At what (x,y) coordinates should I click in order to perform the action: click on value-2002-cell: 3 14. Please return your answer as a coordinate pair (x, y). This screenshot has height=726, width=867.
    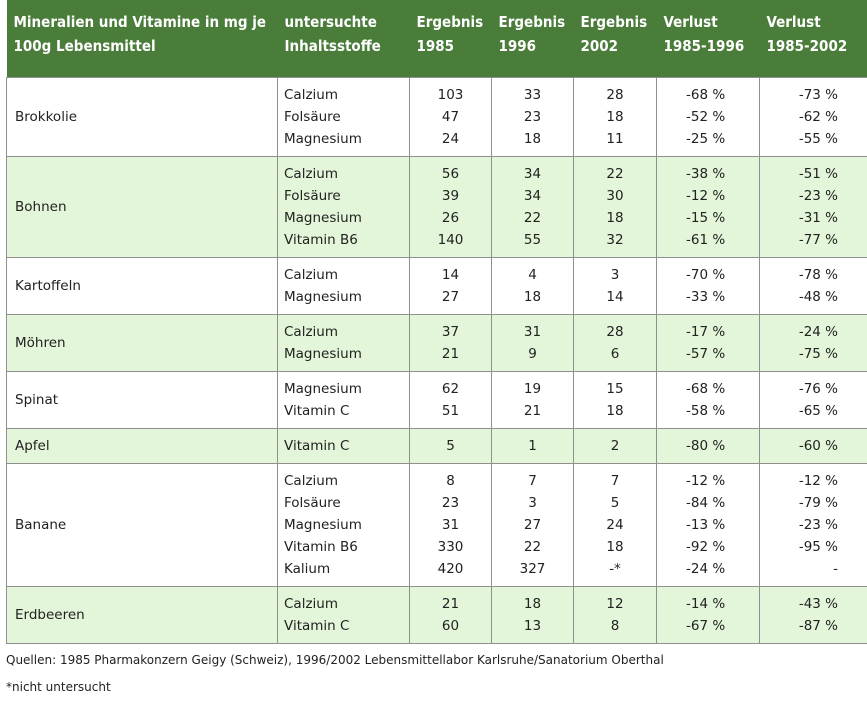
    Looking at the image, I should click on (615, 285).